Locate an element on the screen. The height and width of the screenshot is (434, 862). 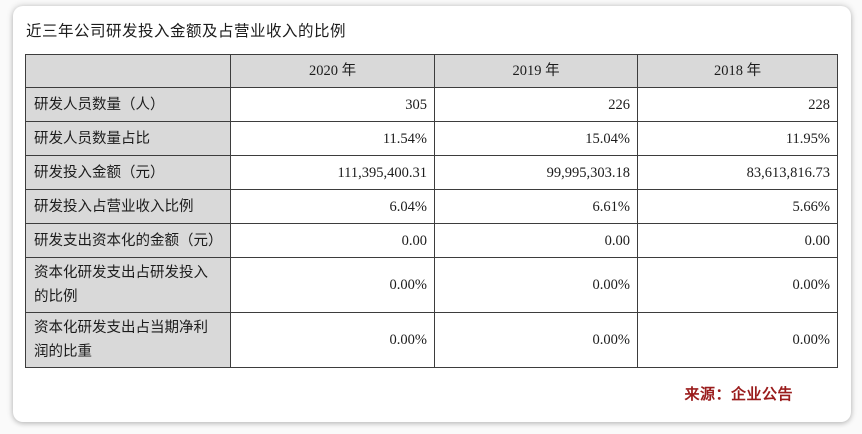
table-row: 资本化研发支出占当期净利 润的比重 0.00% 0.00% 0.00% is located at coordinates (431, 340).